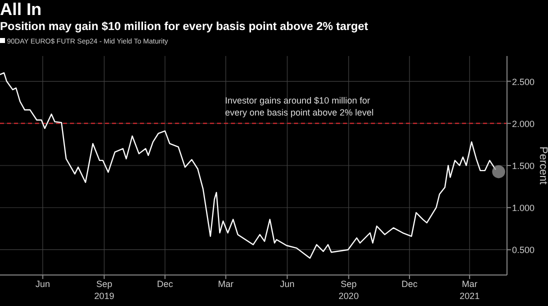 The width and height of the screenshot is (548, 306). Describe the element at coordinates (470, 290) in the screenshot. I see `x-tick-label: Mar 2021` at that location.